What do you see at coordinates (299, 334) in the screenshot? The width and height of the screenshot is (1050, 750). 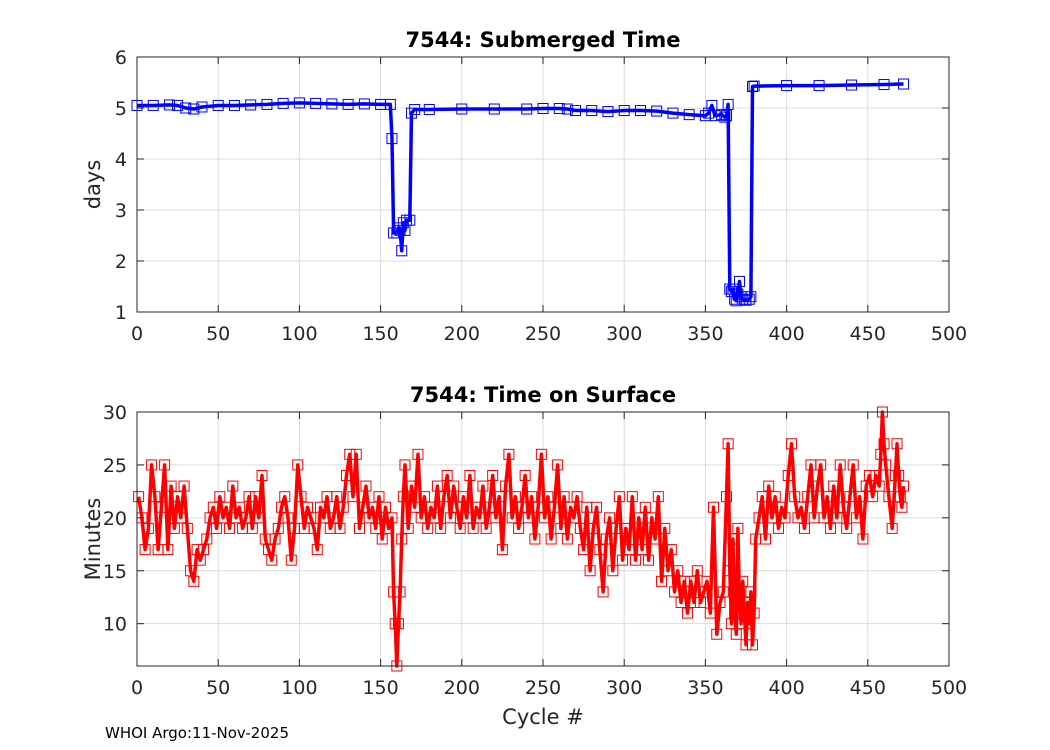 I see `x-tick-label: 100` at bounding box center [299, 334].